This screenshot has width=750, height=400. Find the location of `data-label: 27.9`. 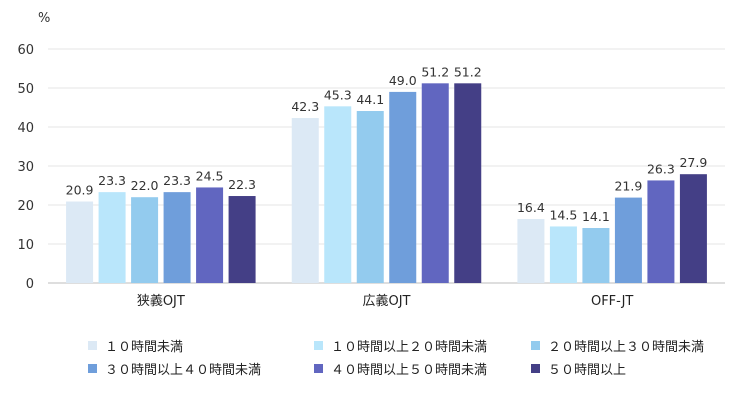

data-label: 27.9 is located at coordinates (693, 162).